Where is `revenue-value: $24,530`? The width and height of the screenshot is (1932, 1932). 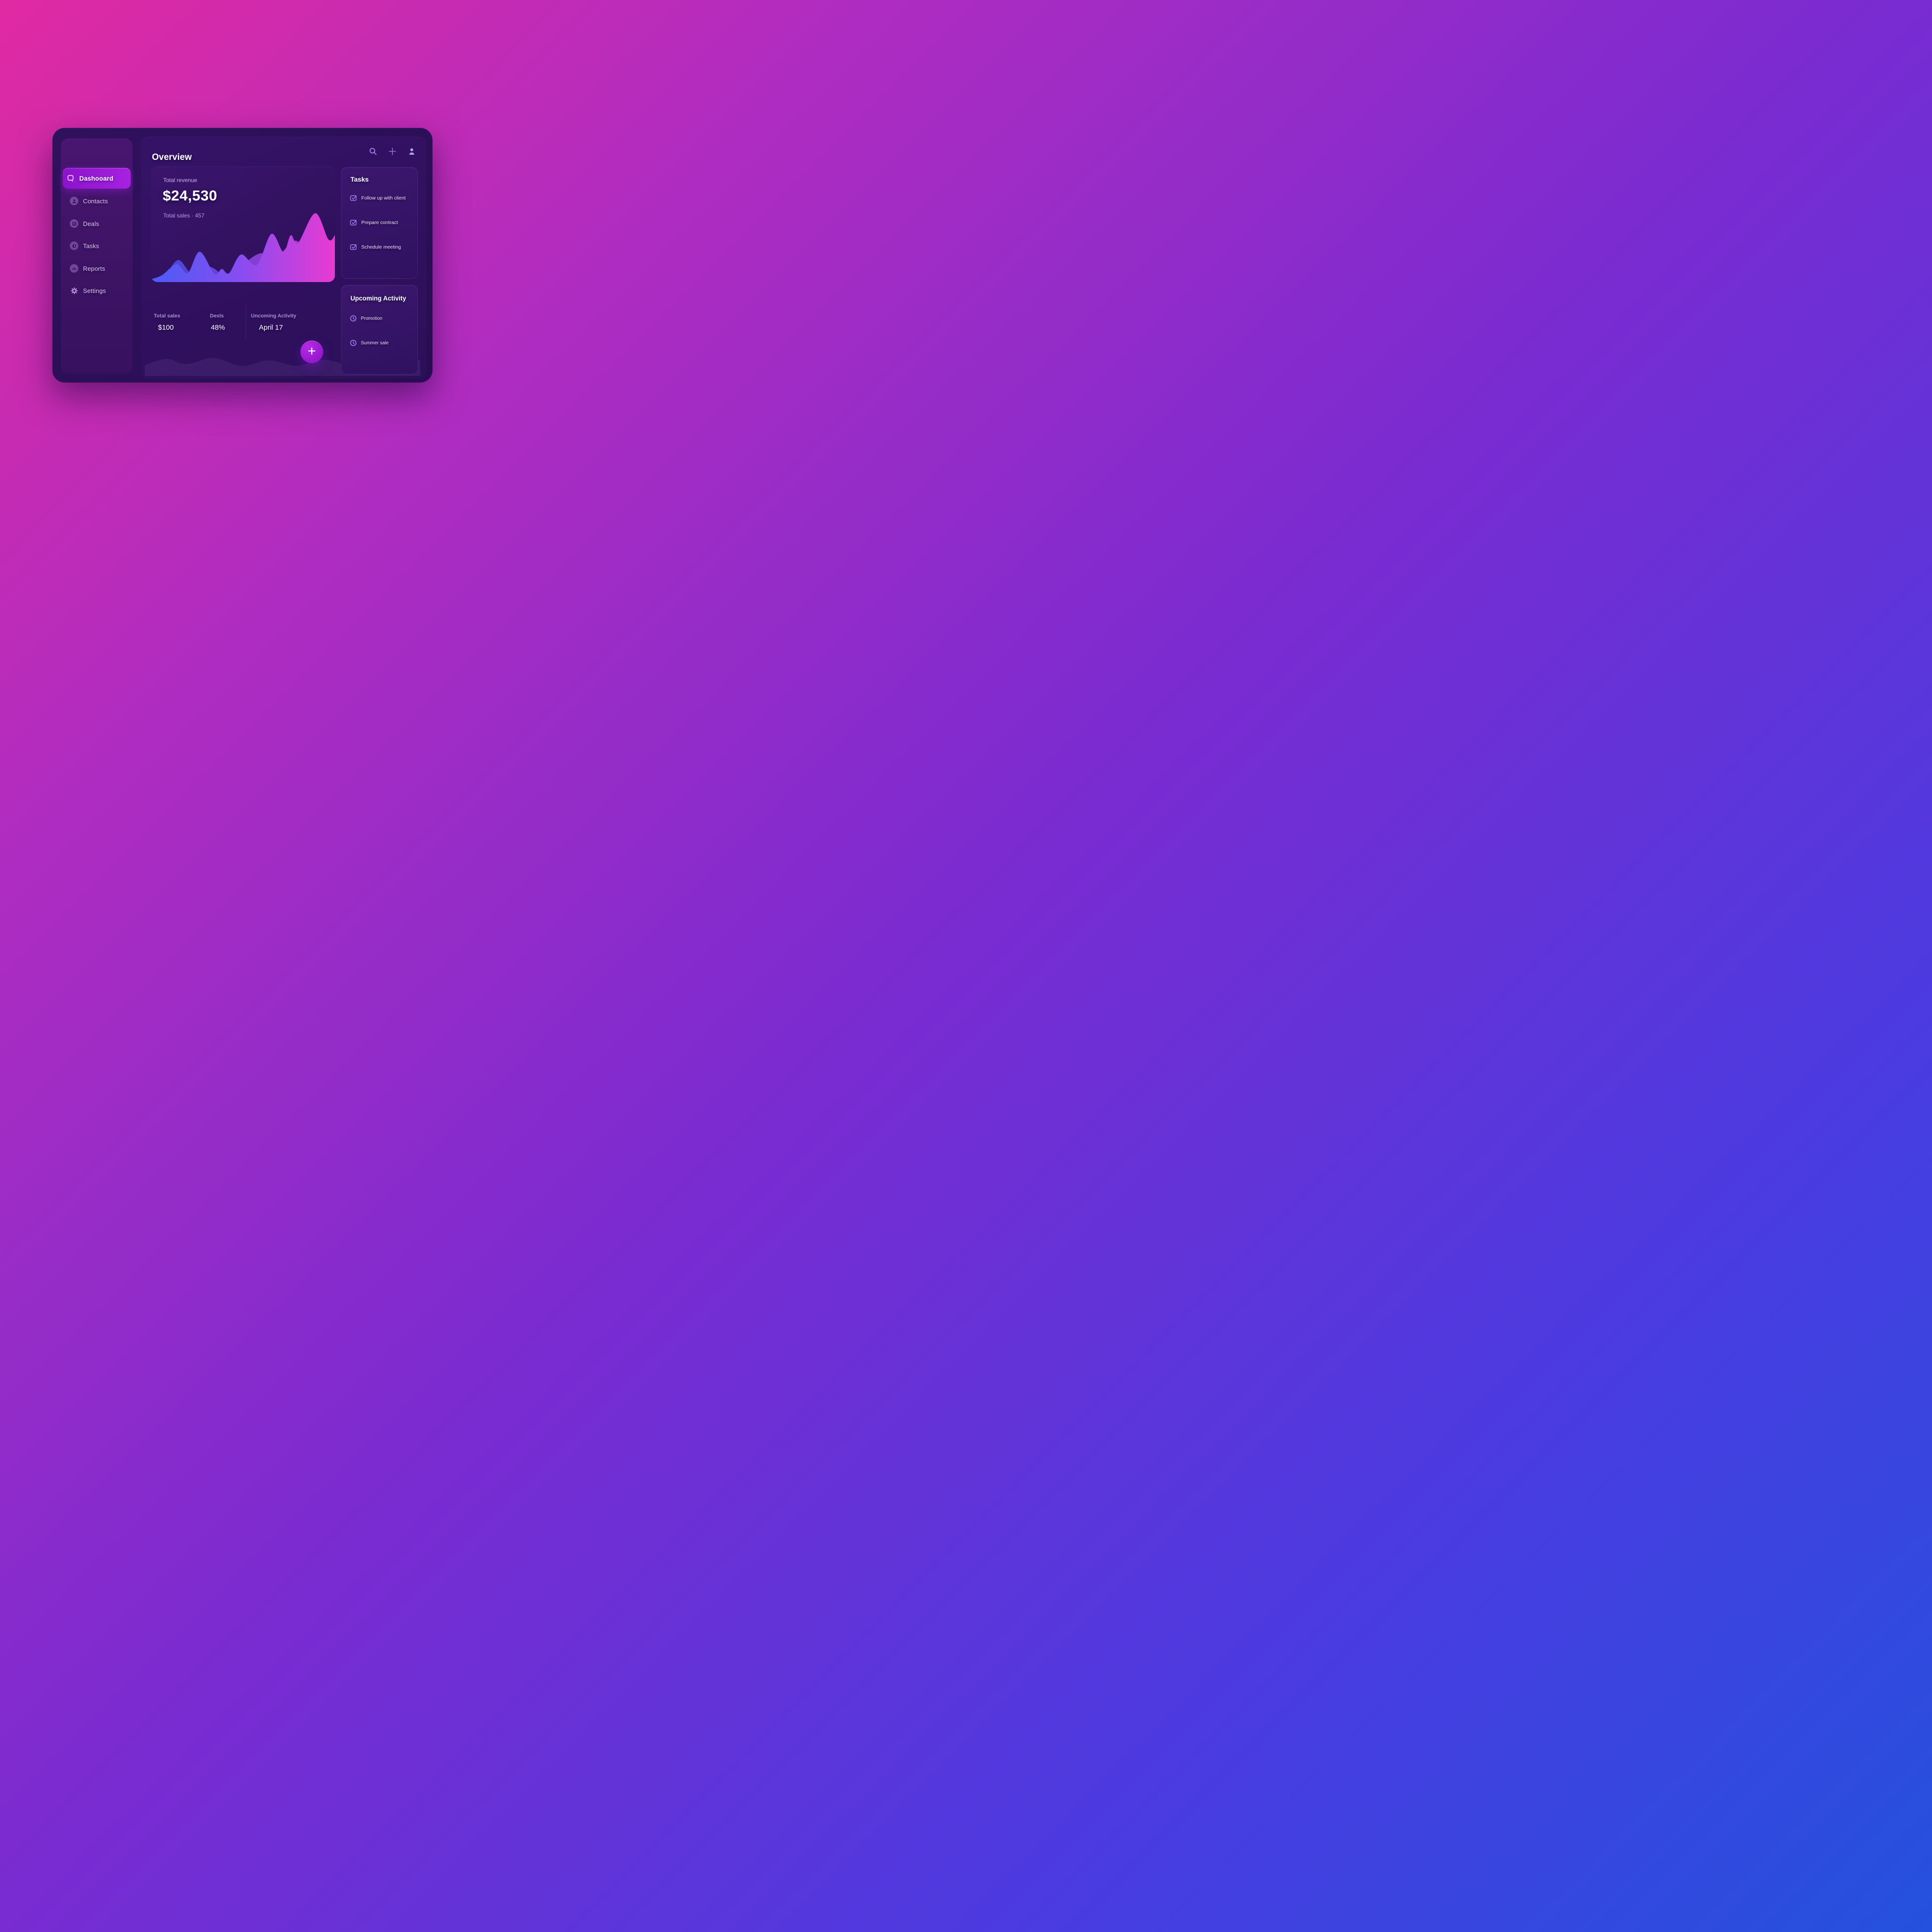 revenue-value: $24,530 is located at coordinates (190, 195).